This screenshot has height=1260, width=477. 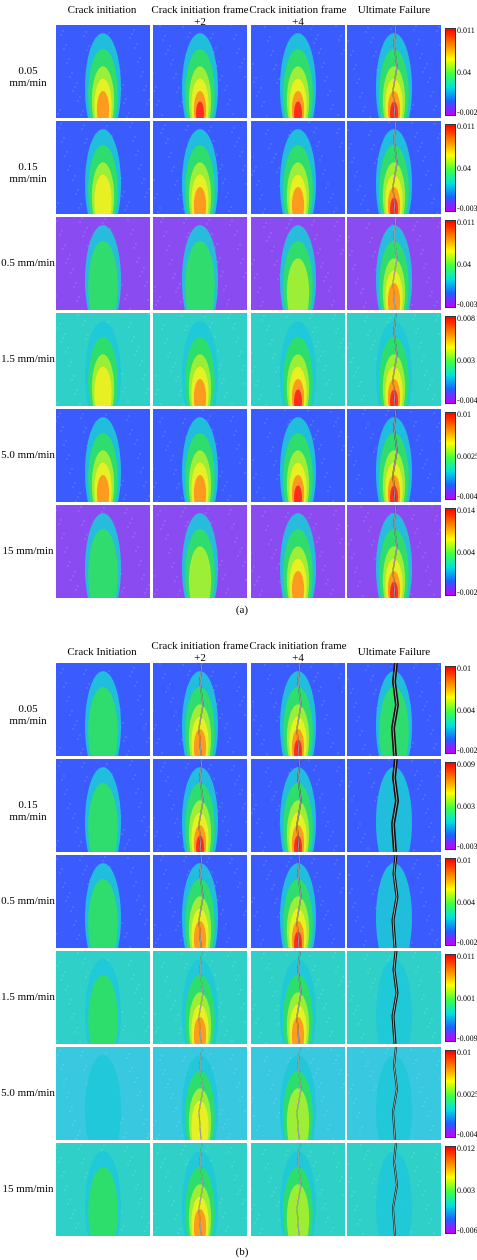 What do you see at coordinates (466, 764) in the screenshot?
I see `colorbar-tick-label: 0.009` at bounding box center [466, 764].